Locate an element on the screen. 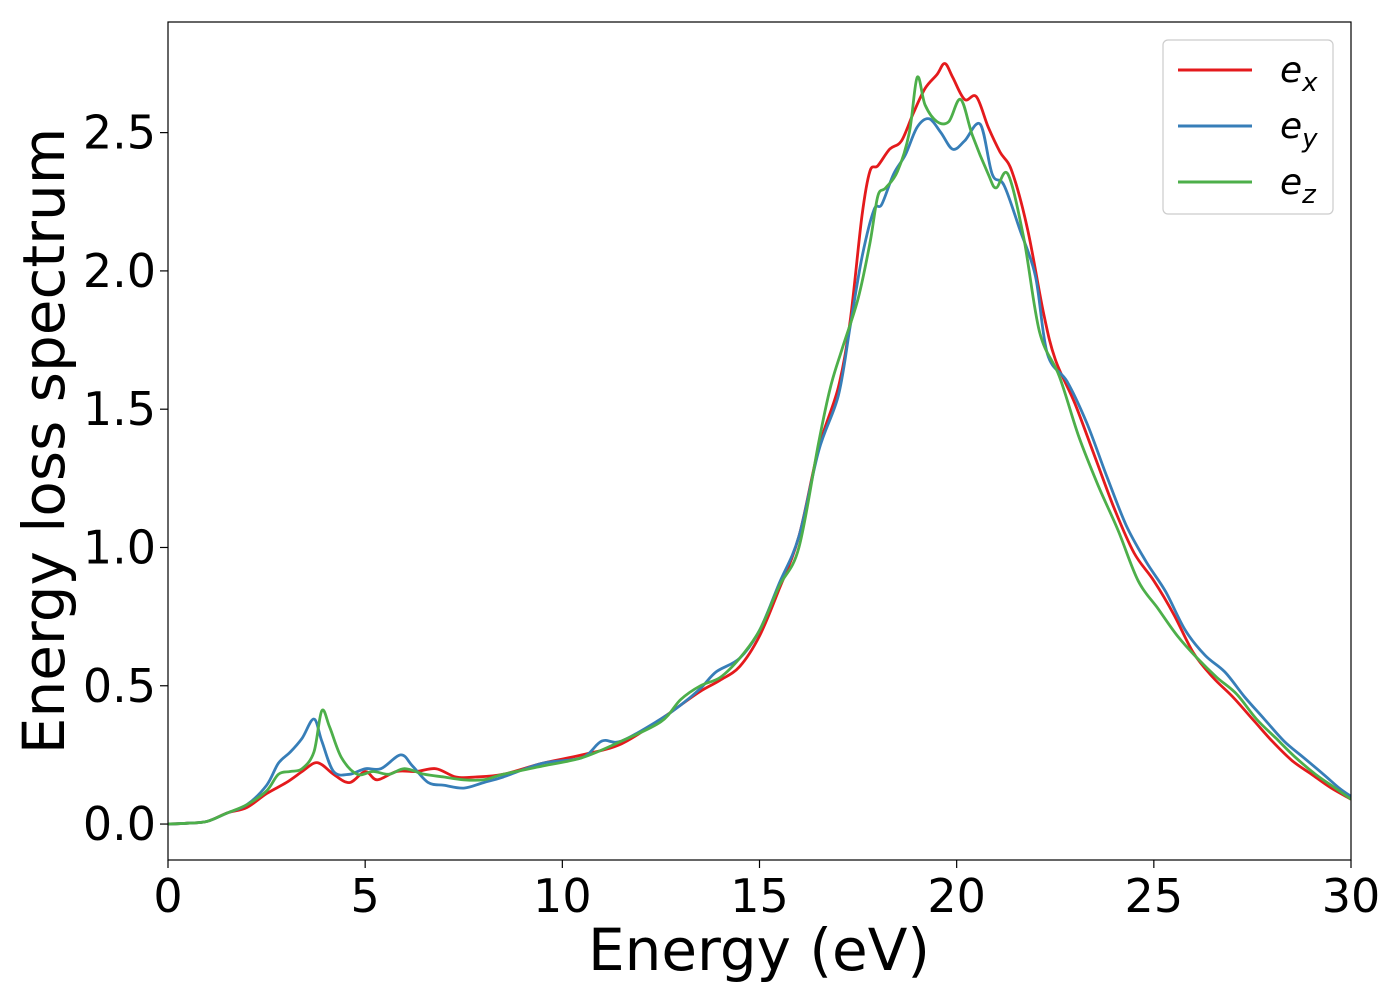 This screenshot has width=1400, height=1000. y-tick-label: 1.5 is located at coordinates (119, 409).